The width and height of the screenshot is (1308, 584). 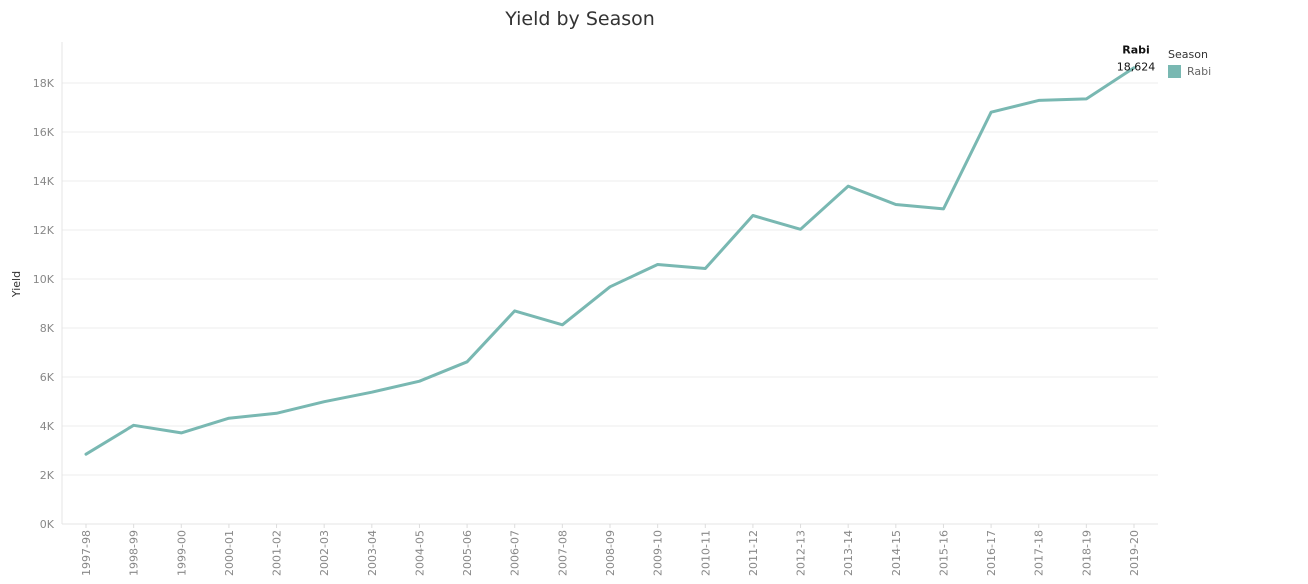 I want to click on x-tick-label: 1999-00, so click(x=181, y=553).